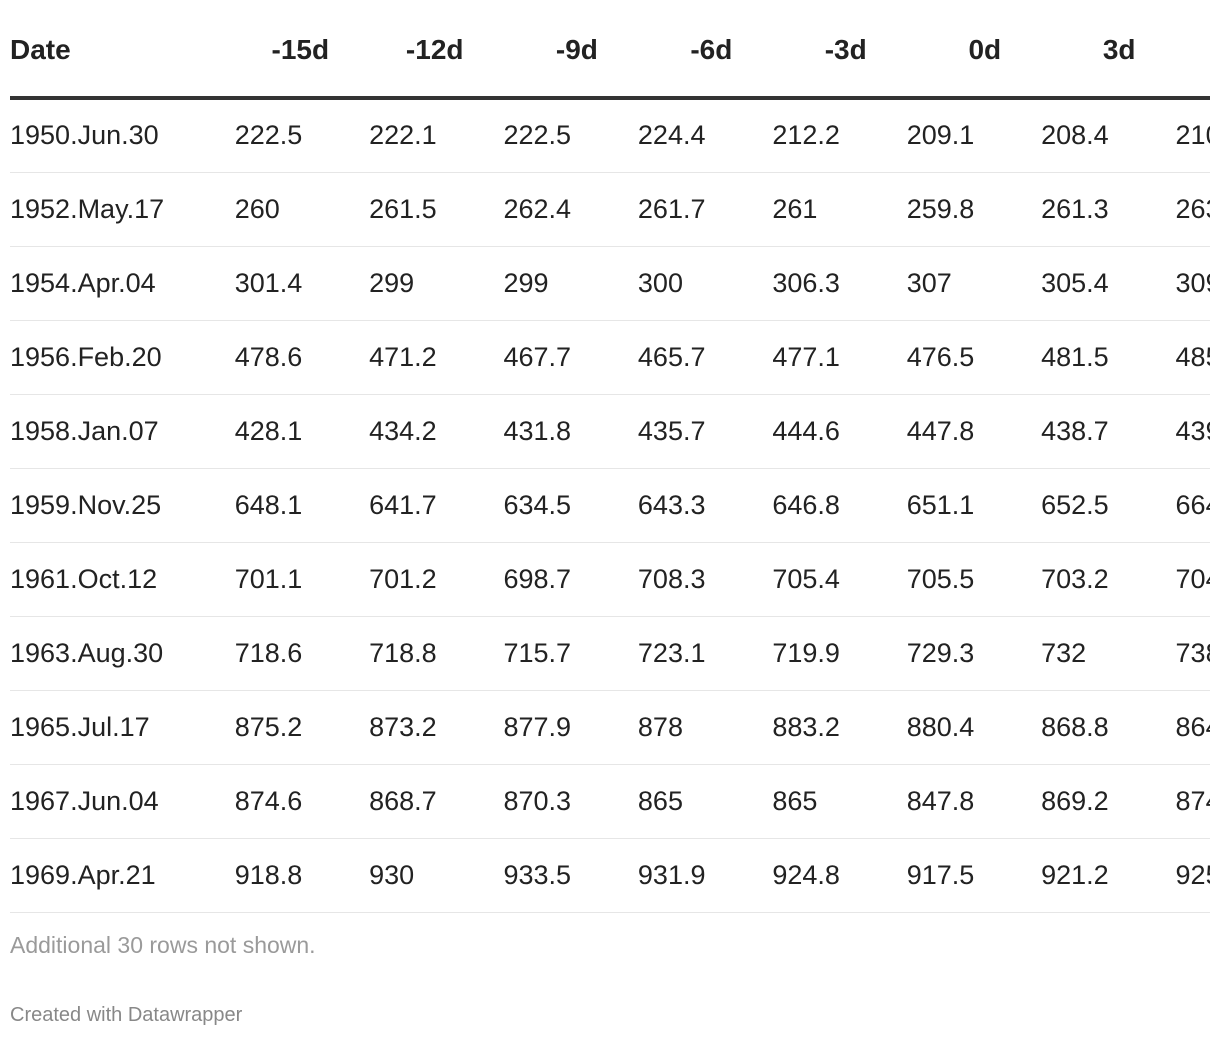 The height and width of the screenshot is (1040, 1220). What do you see at coordinates (974, 283) in the screenshot?
I see `value-cell: 307` at bounding box center [974, 283].